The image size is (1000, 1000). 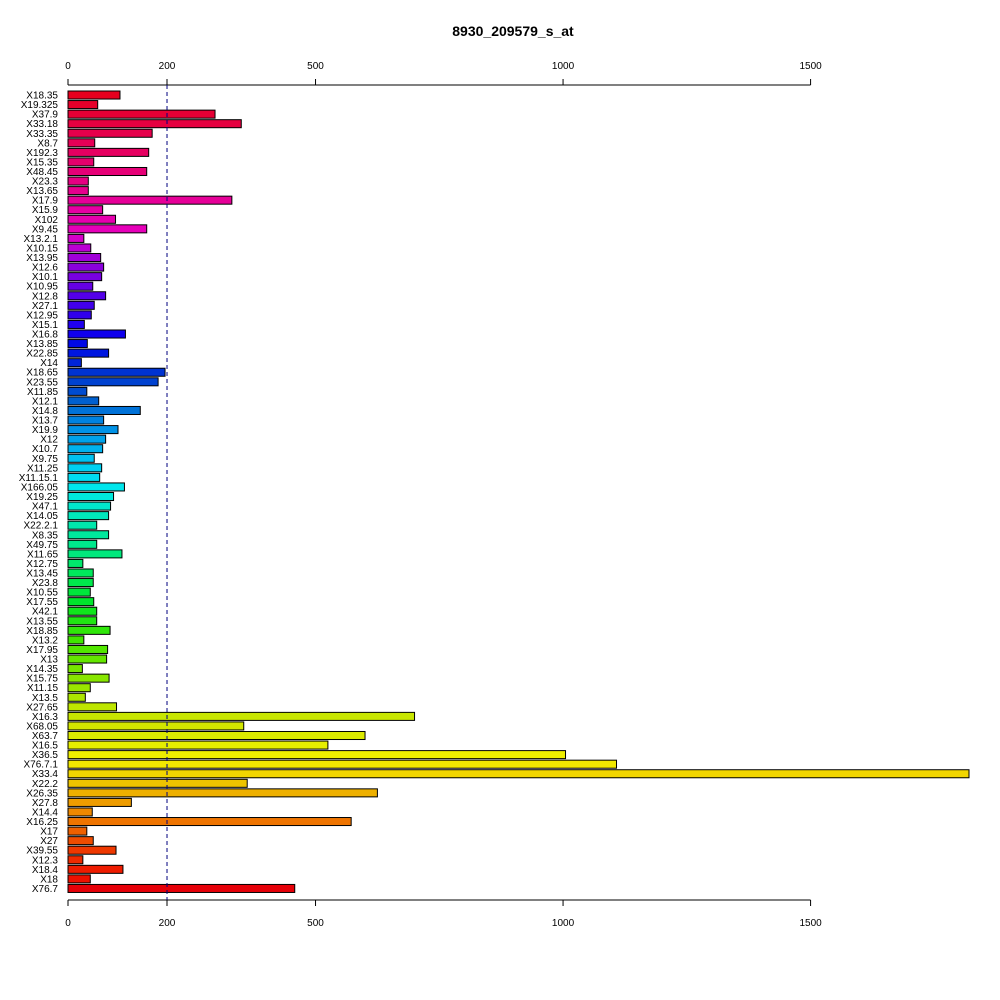 I want to click on category-label: X13.2.1, so click(x=41, y=239).